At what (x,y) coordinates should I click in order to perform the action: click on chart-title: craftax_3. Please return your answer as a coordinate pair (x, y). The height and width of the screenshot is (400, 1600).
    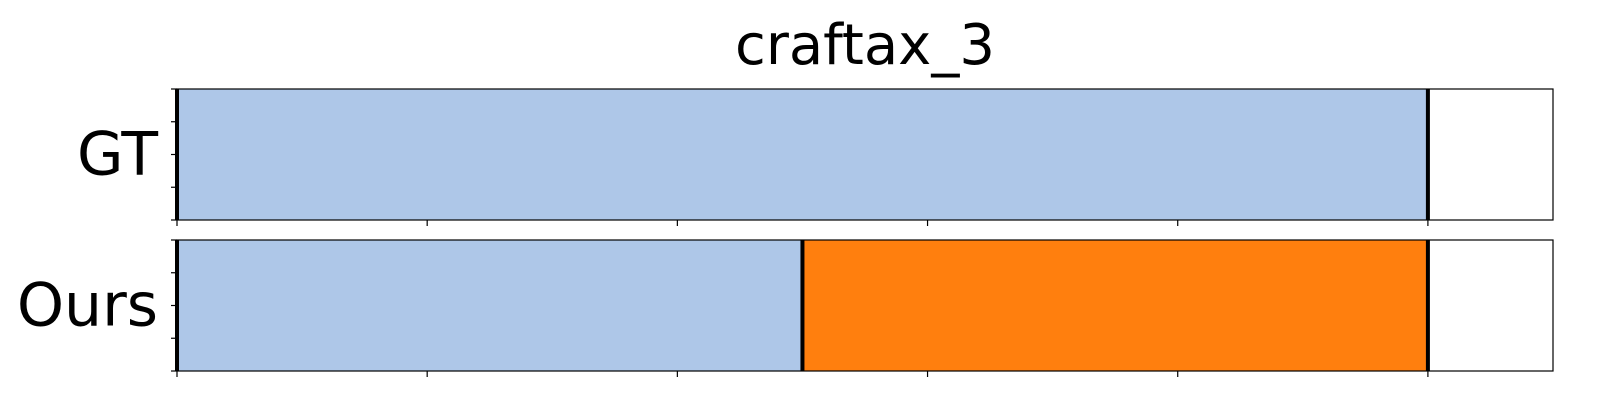
    Looking at the image, I should click on (865, 45).